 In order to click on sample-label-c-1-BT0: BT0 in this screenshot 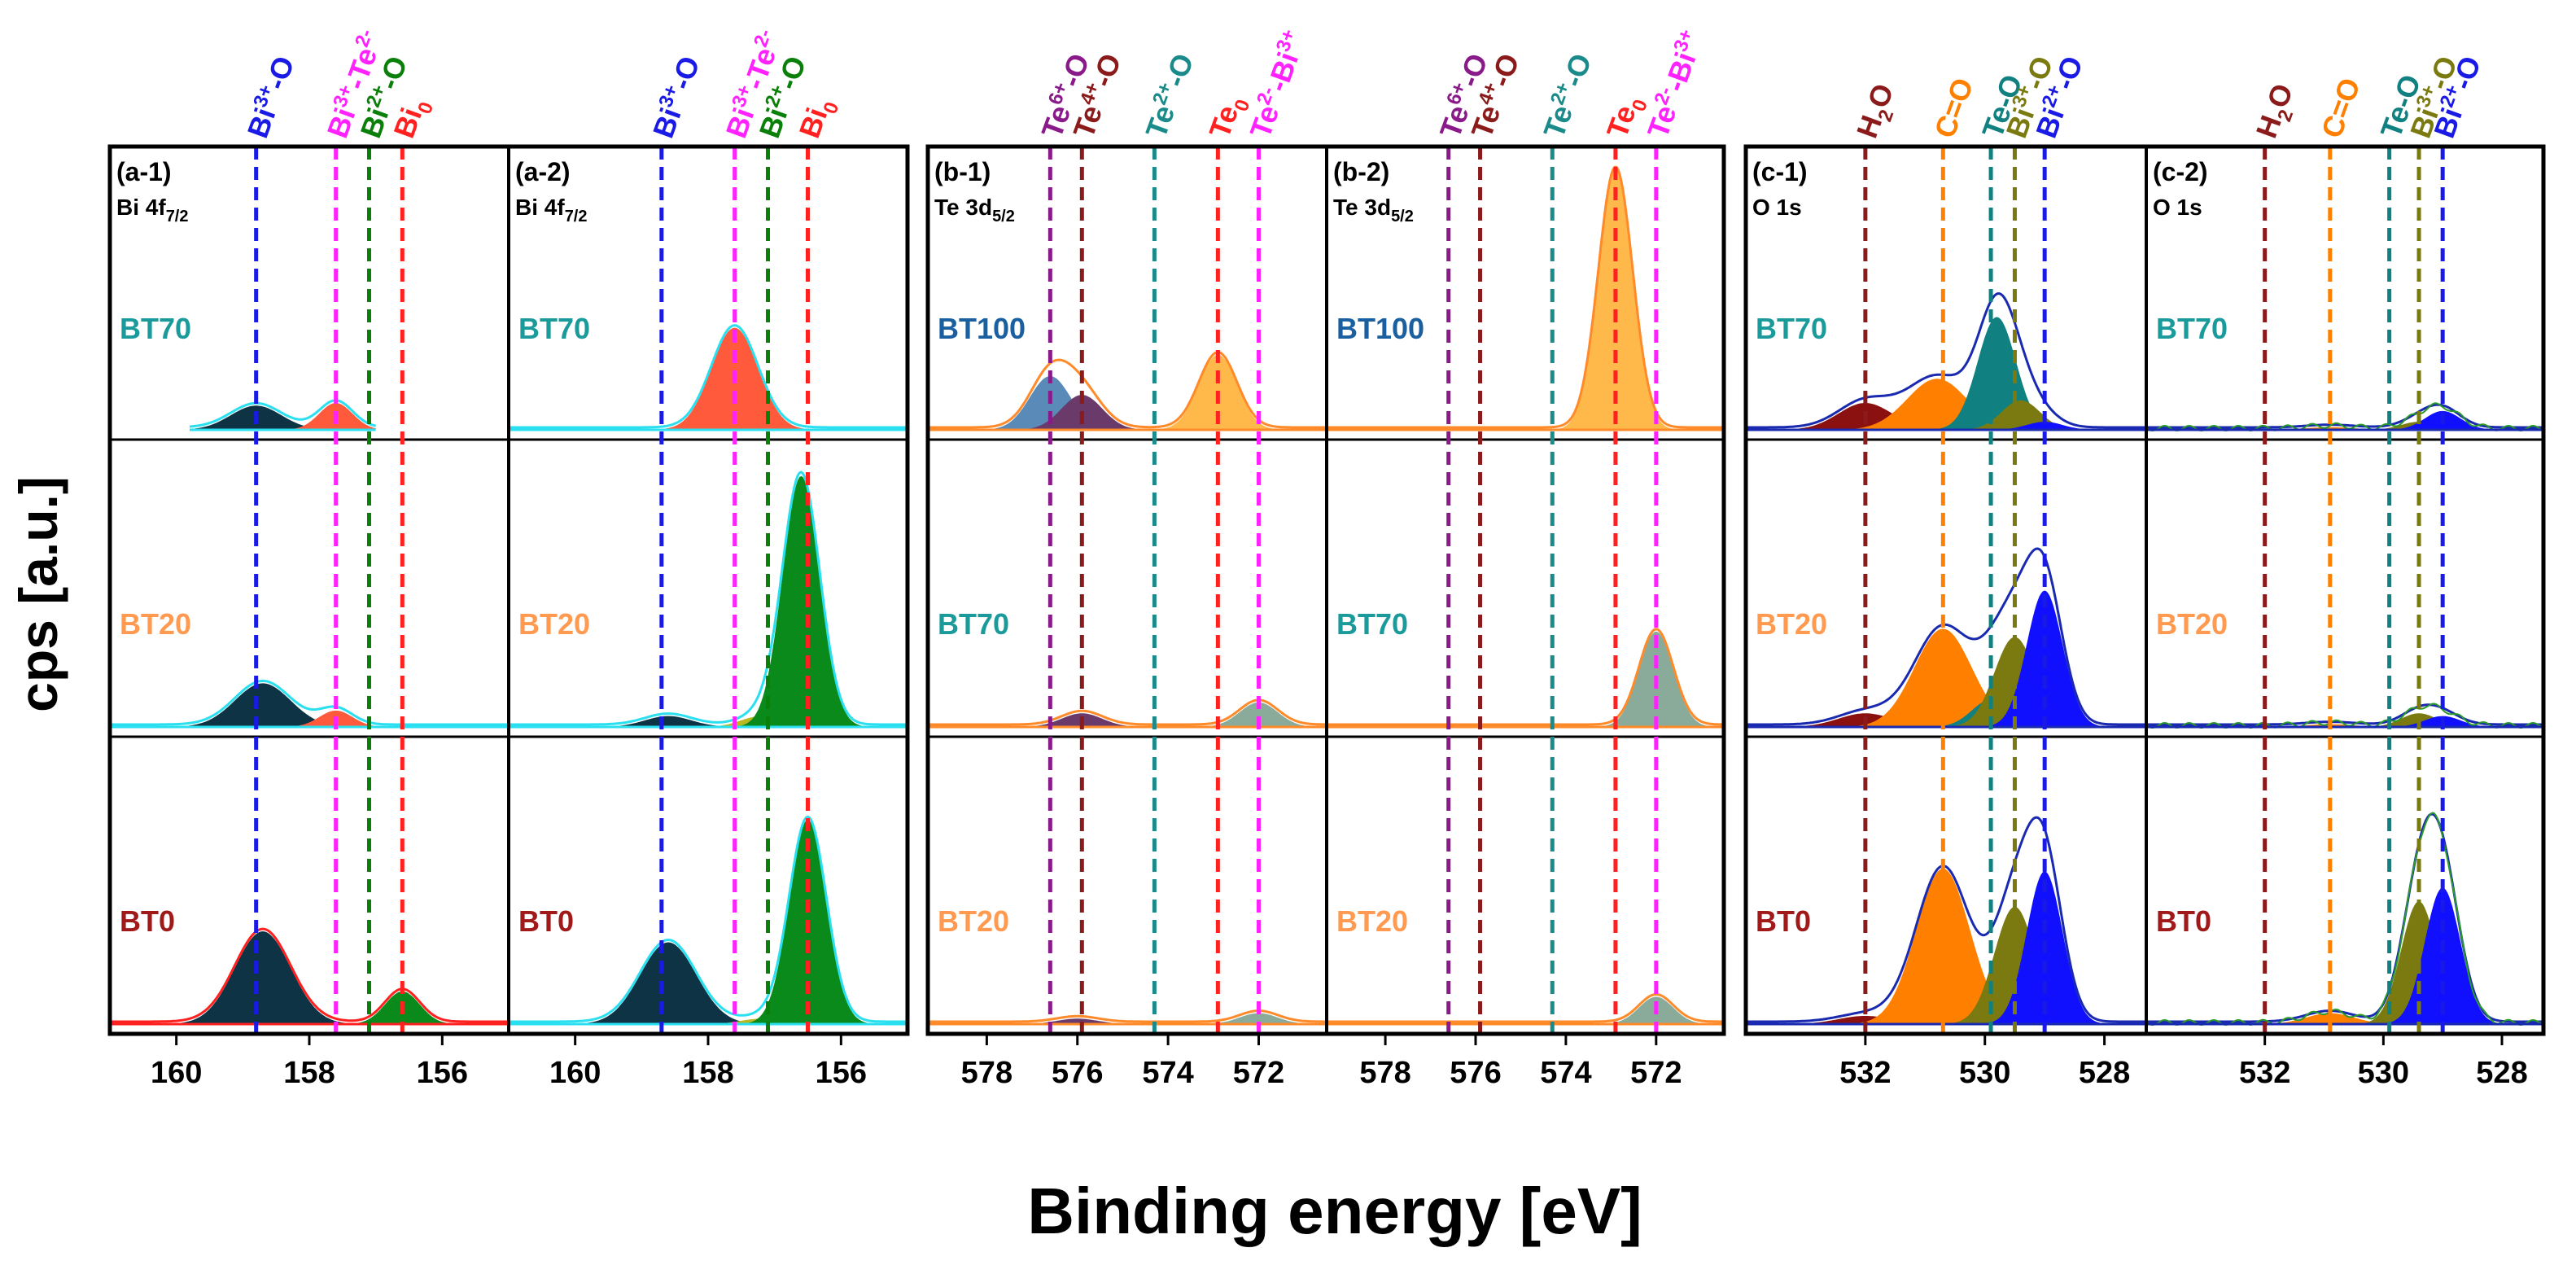, I will do `click(1784, 921)`.